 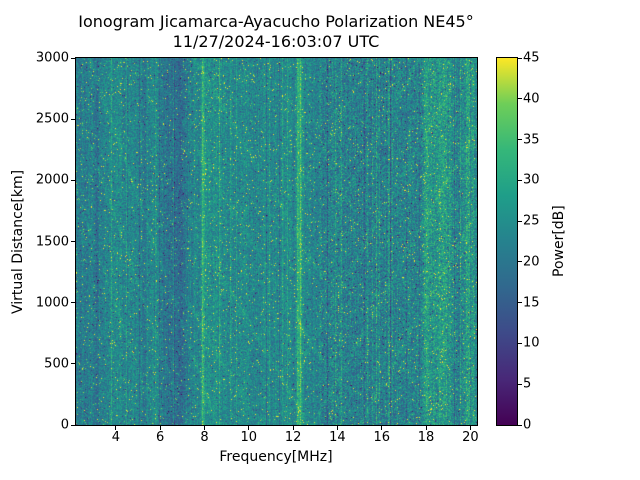 What do you see at coordinates (527, 425) in the screenshot?
I see `colorbar-tick-label: 0` at bounding box center [527, 425].